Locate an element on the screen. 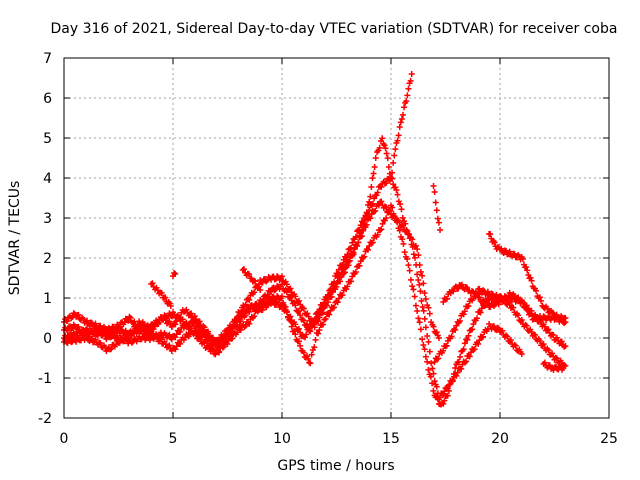 This screenshot has width=640, height=480. y-tick-label: 0 is located at coordinates (47, 339).